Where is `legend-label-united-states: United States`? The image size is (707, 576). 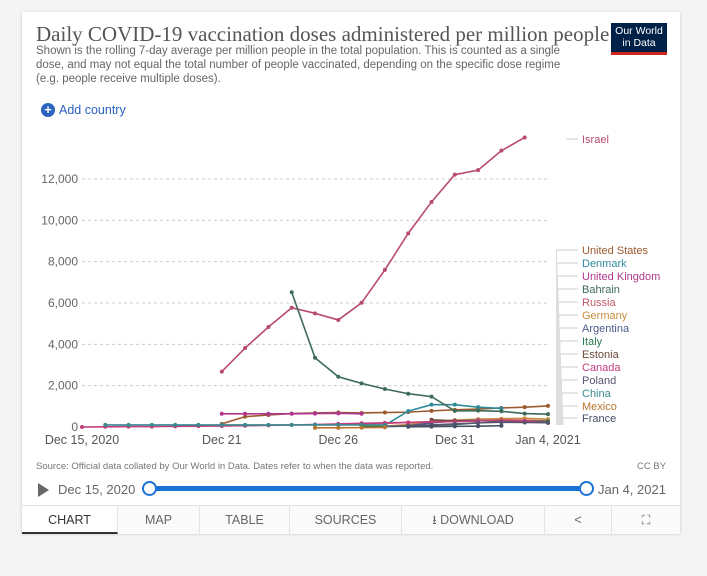
legend-label-united-states: United States is located at coordinates (615, 251).